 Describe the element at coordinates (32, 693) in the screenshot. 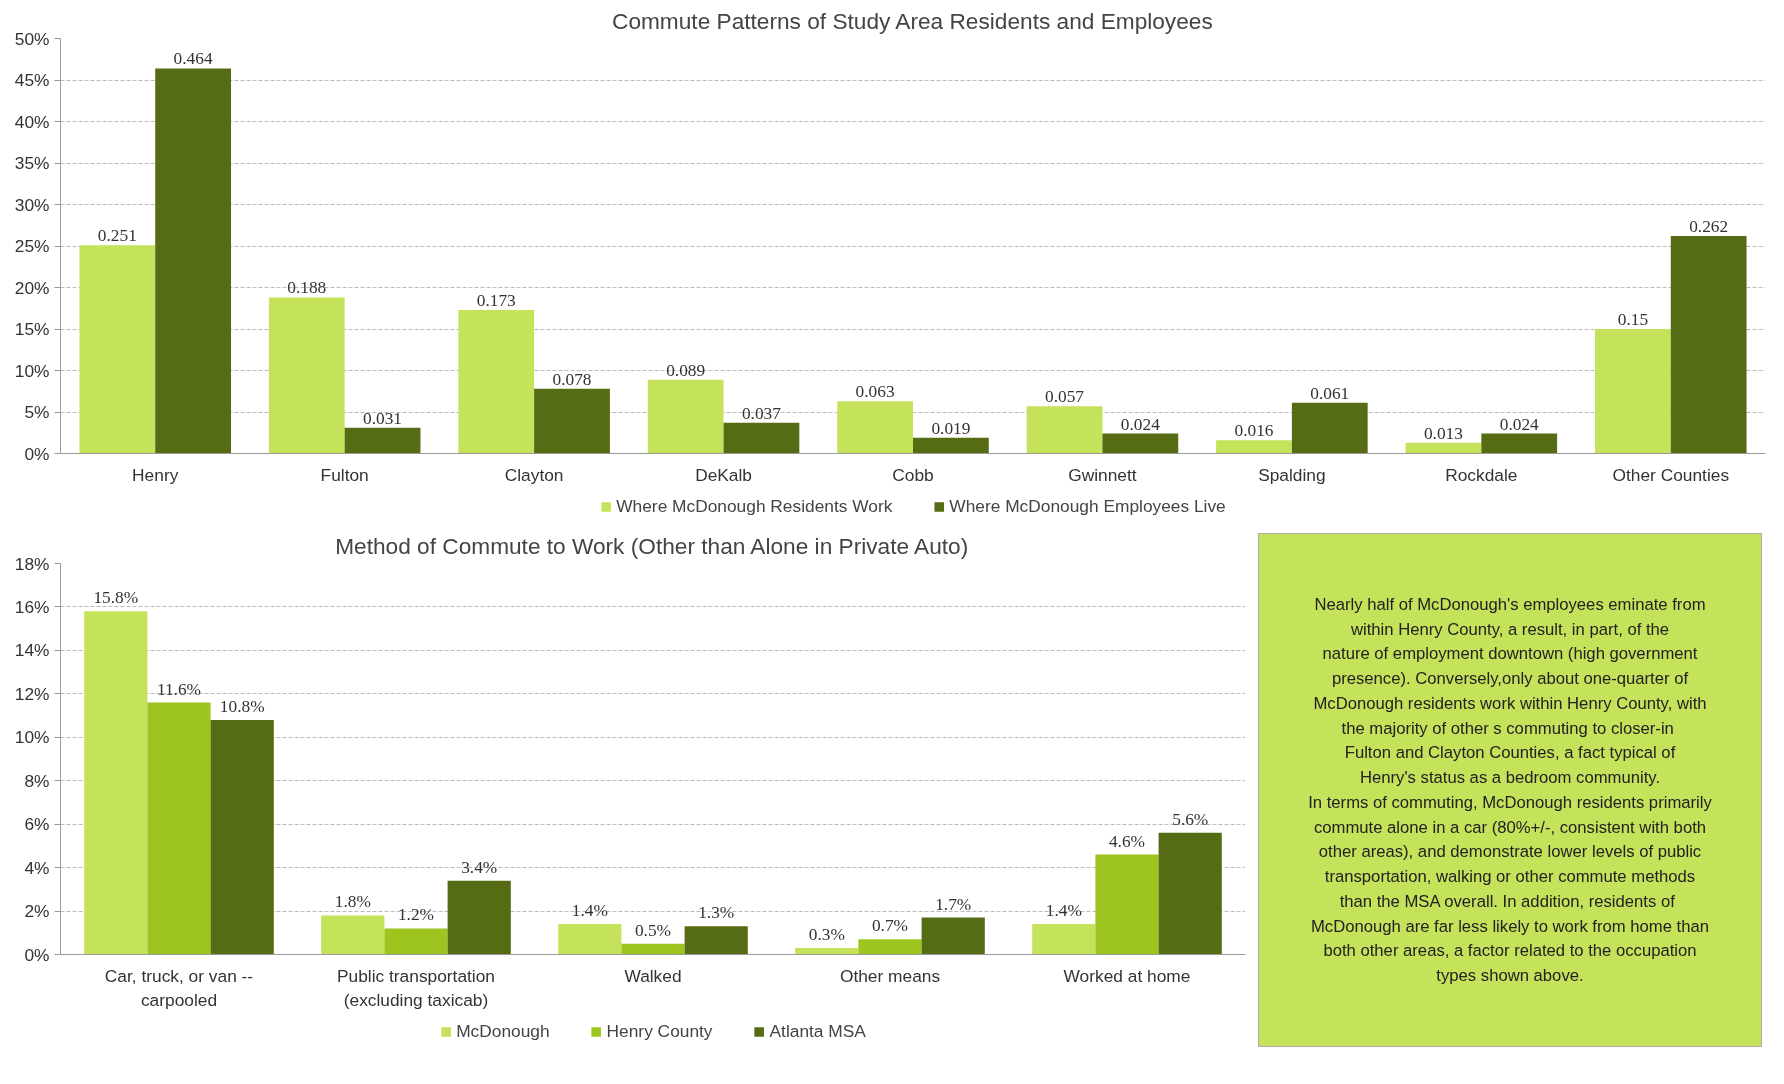

I see `y-tick-label: 12%` at that location.